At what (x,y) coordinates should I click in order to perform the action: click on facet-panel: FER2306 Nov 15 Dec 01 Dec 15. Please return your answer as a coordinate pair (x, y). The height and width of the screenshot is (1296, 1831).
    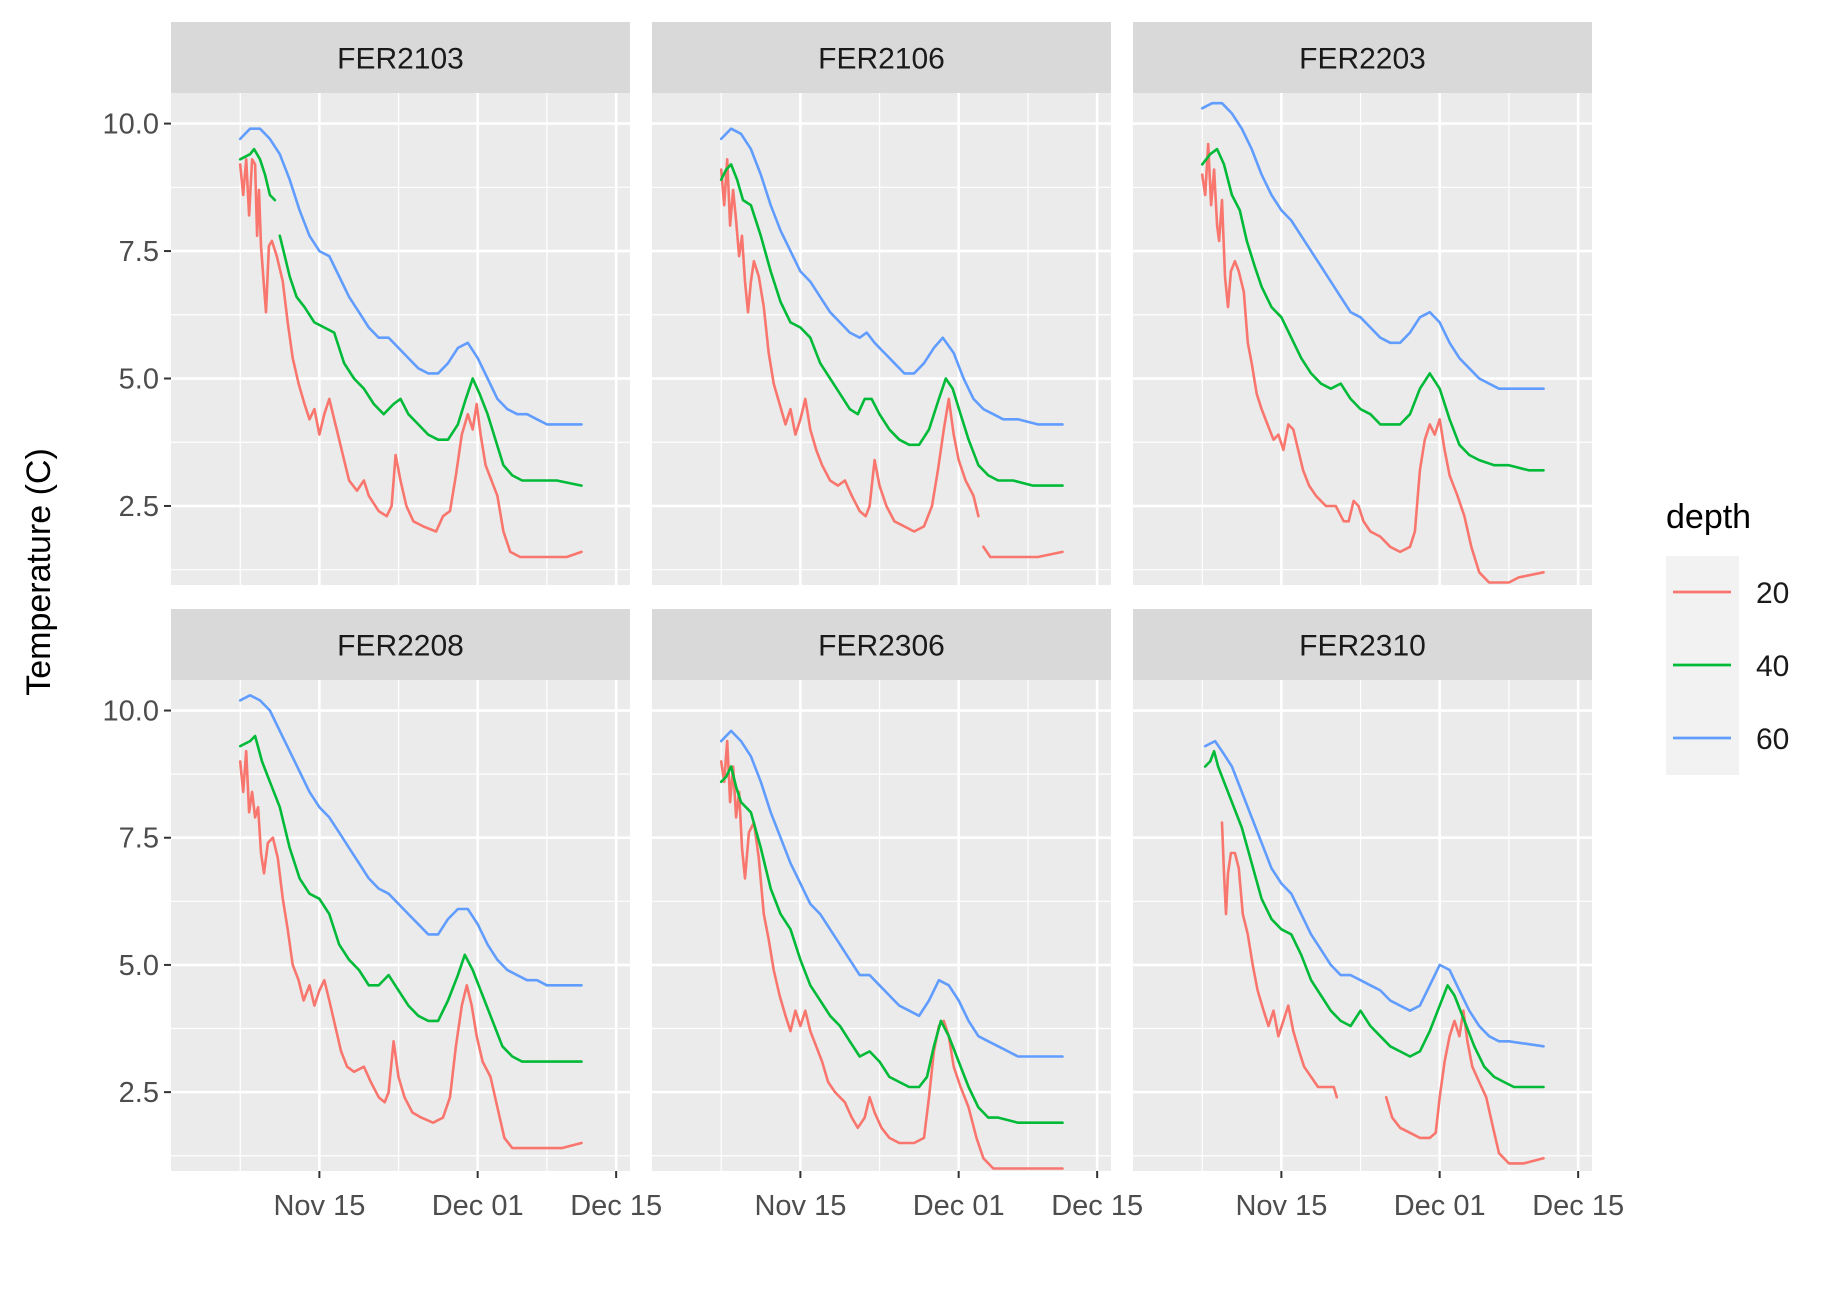
    Looking at the image, I should click on (897, 915).